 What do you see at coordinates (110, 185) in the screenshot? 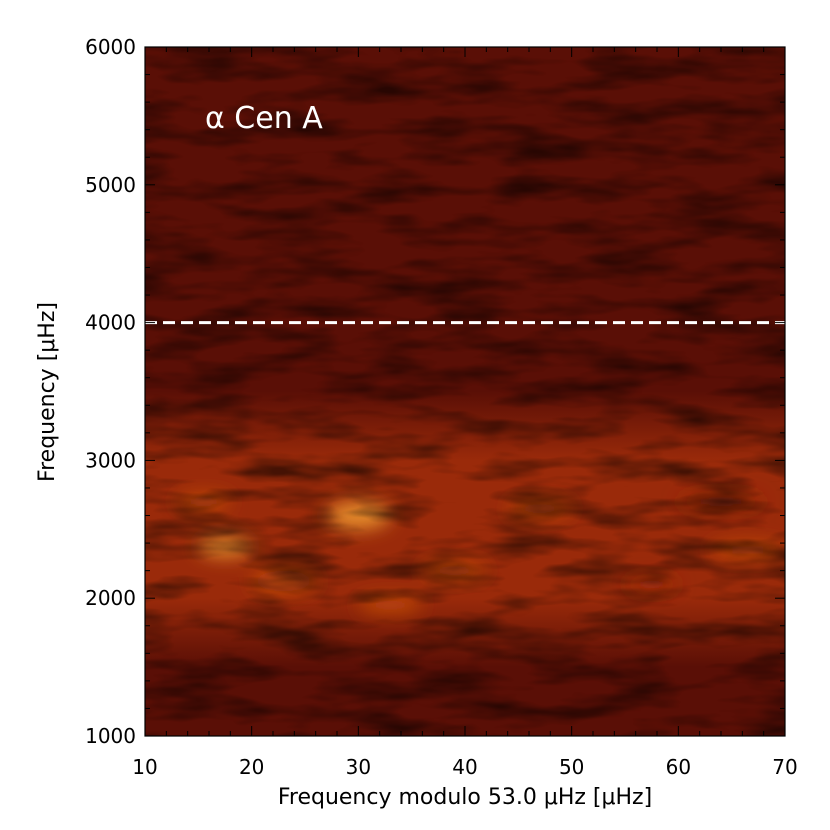
I see `y-tick-label: 5000` at bounding box center [110, 185].